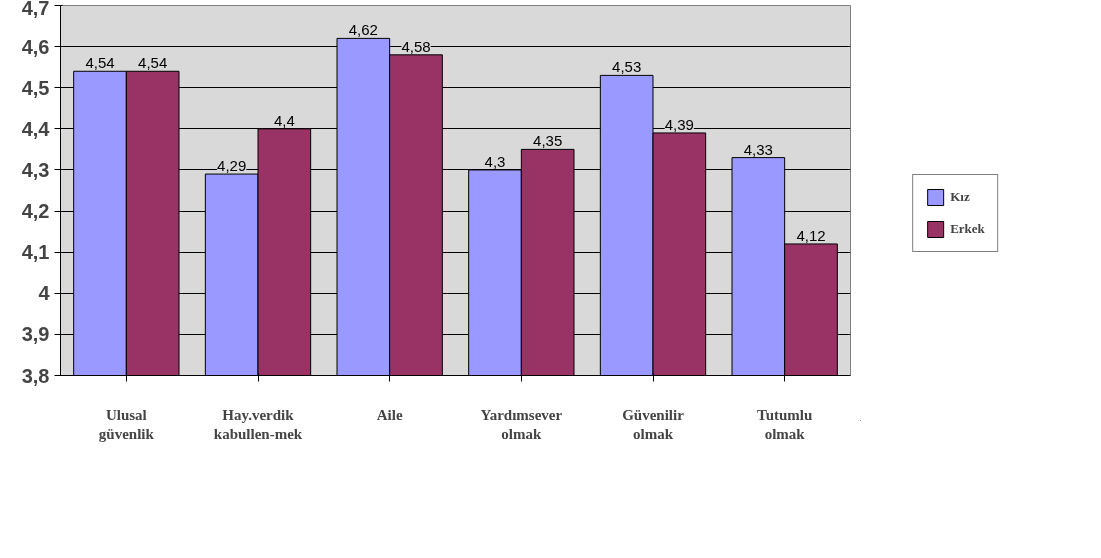 Image resolution: width=1101 pixels, height=558 pixels. I want to click on y-tick-label: 4,1, so click(35, 252).